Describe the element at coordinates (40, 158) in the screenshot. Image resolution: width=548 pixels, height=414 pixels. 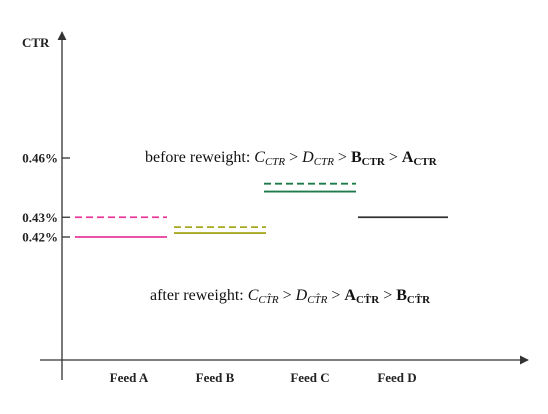
I see `y-tick-label: 0.46%` at that location.